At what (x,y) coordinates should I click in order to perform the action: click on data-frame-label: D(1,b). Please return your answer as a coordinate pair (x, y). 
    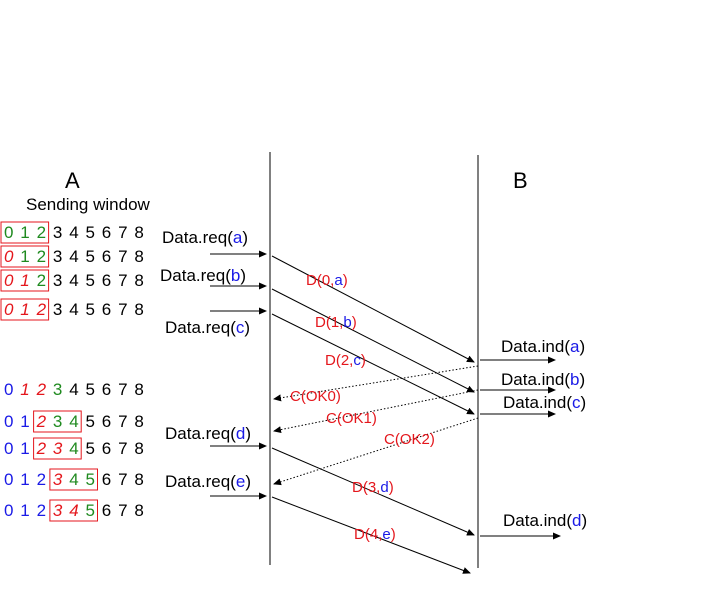
    Looking at the image, I should click on (336, 322).